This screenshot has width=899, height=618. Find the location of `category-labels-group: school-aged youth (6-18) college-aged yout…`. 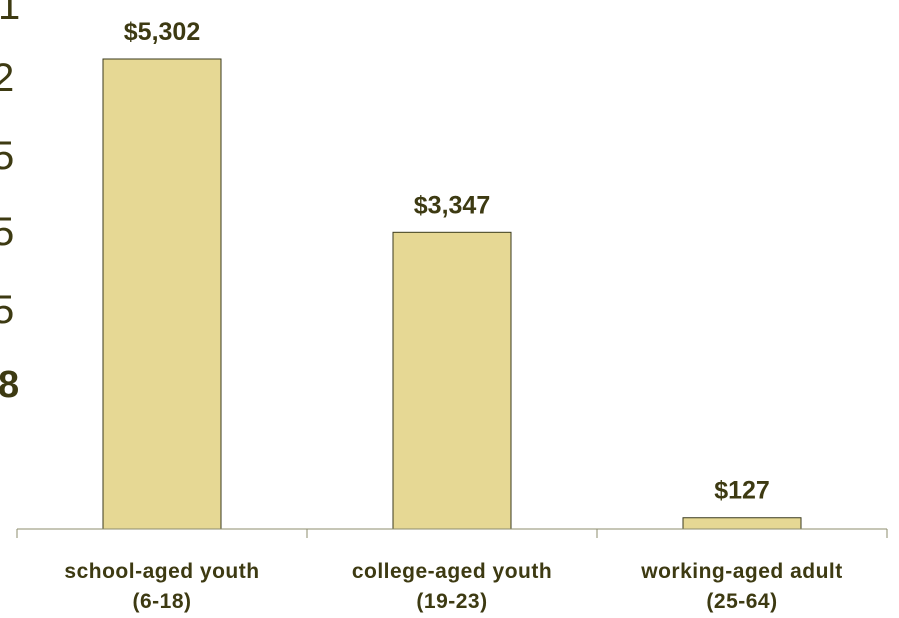

category-labels-group: school-aged youth (6-18) college-aged yout… is located at coordinates (453, 586).